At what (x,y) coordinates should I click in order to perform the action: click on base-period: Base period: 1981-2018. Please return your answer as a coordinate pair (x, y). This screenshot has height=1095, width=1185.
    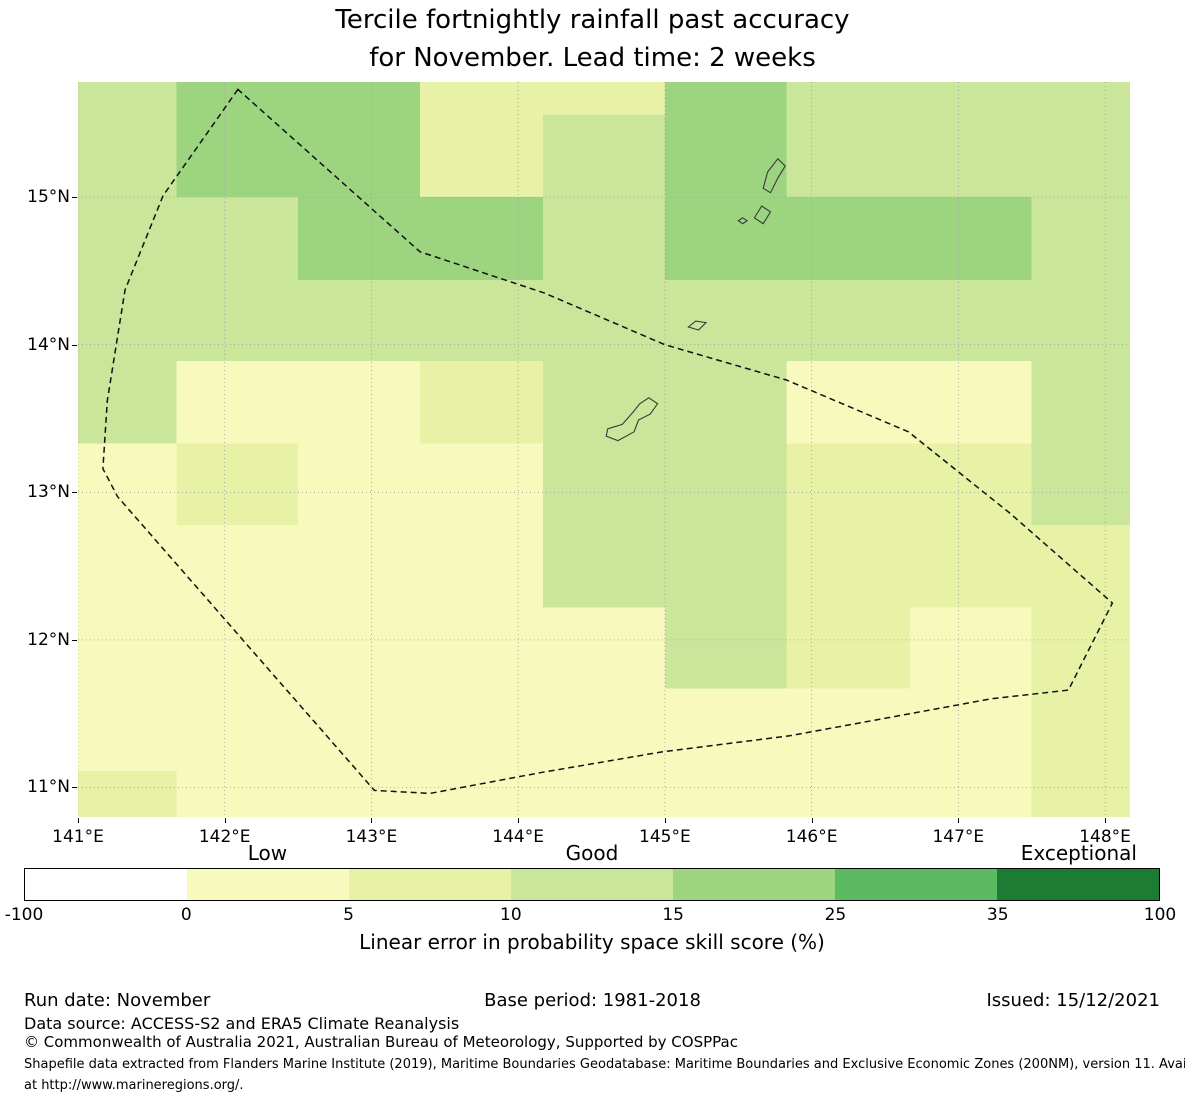
    Looking at the image, I should click on (592, 1000).